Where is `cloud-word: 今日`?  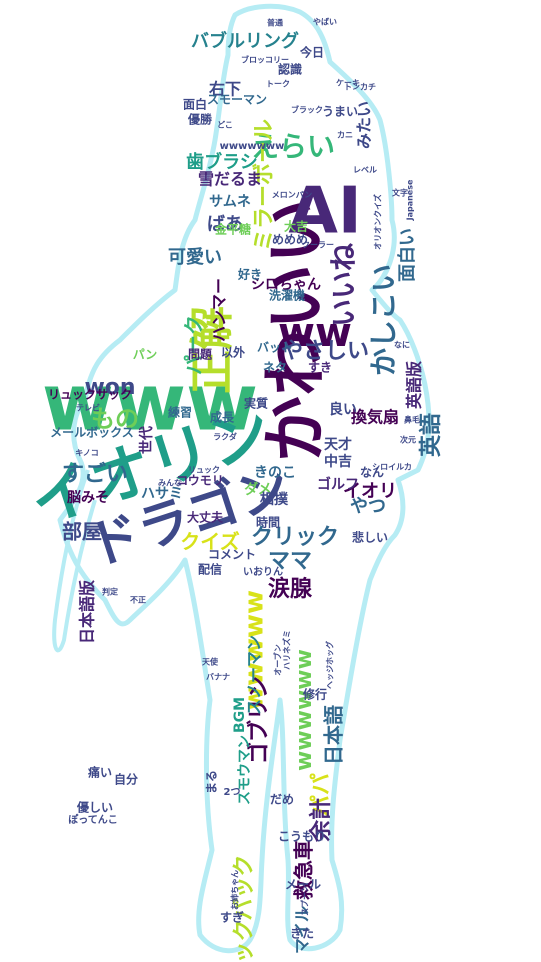
cloud-word: 今日 is located at coordinates (311, 52).